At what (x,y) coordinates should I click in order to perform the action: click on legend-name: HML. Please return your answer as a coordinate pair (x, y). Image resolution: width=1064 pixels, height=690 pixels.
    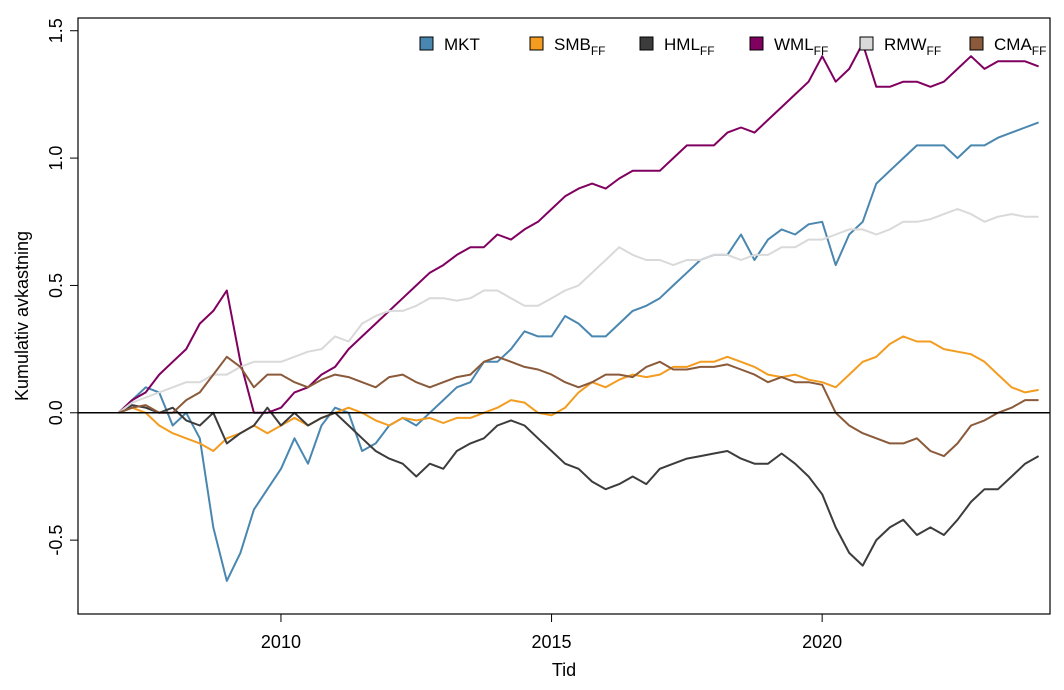
    Looking at the image, I should click on (682, 44).